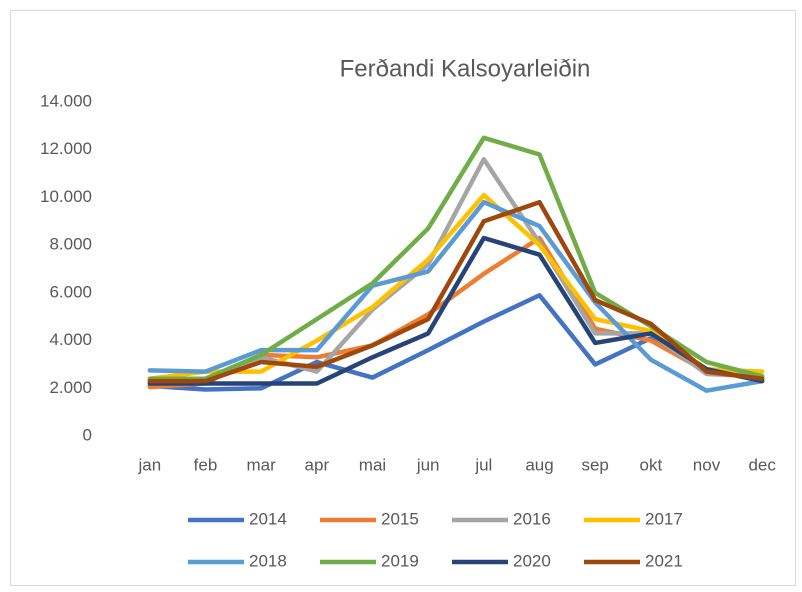 The width and height of the screenshot is (802, 592). What do you see at coordinates (206, 464) in the screenshot?
I see `x-tick-label: feb` at bounding box center [206, 464].